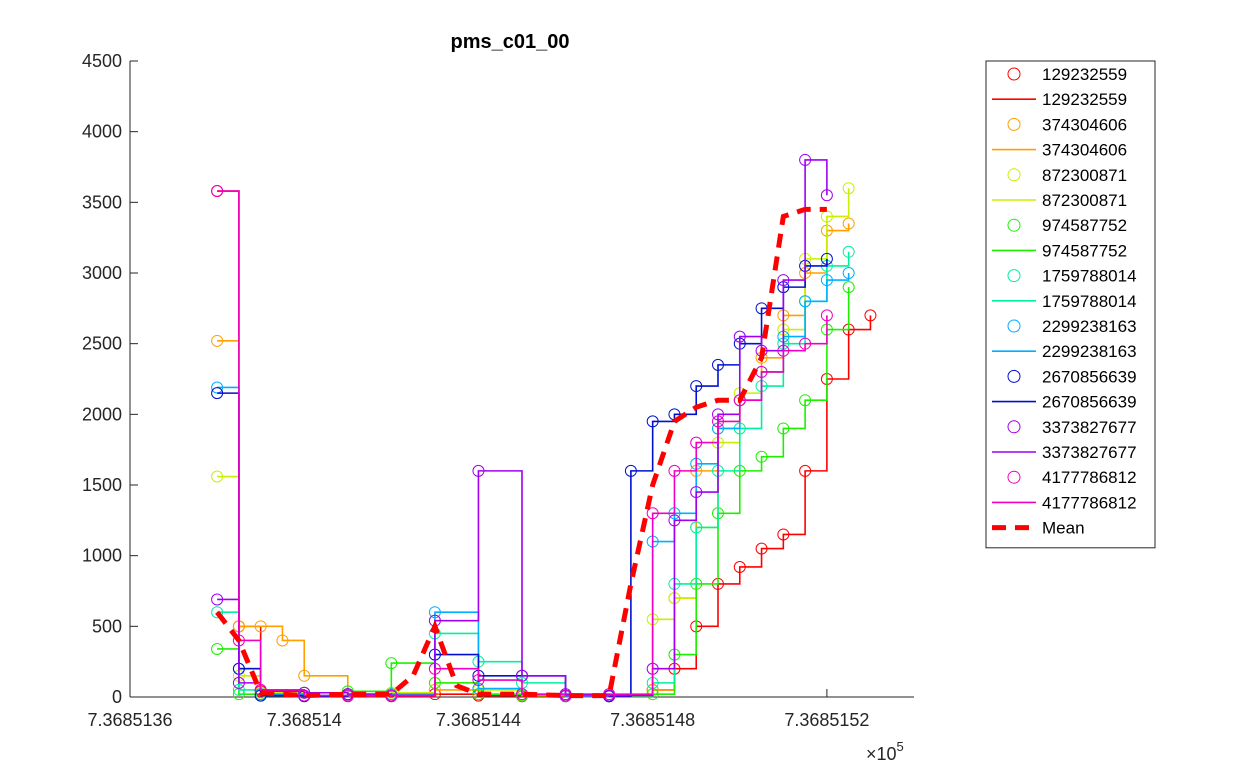  I want to click on legend-label: 2670856639, so click(1089, 402).